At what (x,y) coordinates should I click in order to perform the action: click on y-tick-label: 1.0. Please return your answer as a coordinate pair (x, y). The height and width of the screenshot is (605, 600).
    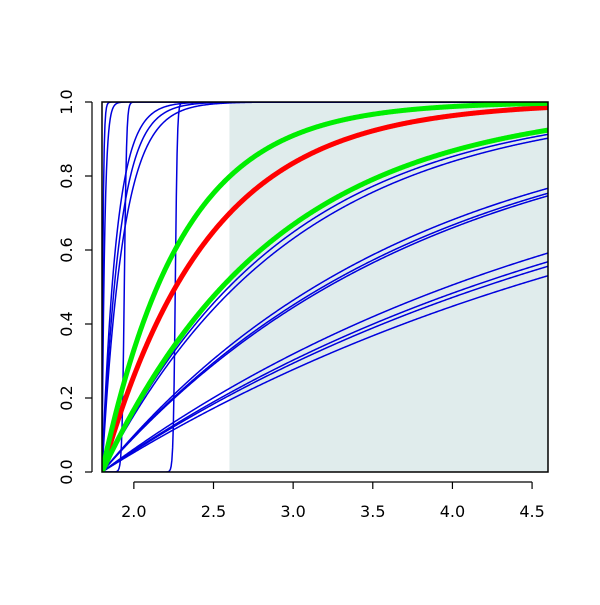
    Looking at the image, I should click on (66, 101).